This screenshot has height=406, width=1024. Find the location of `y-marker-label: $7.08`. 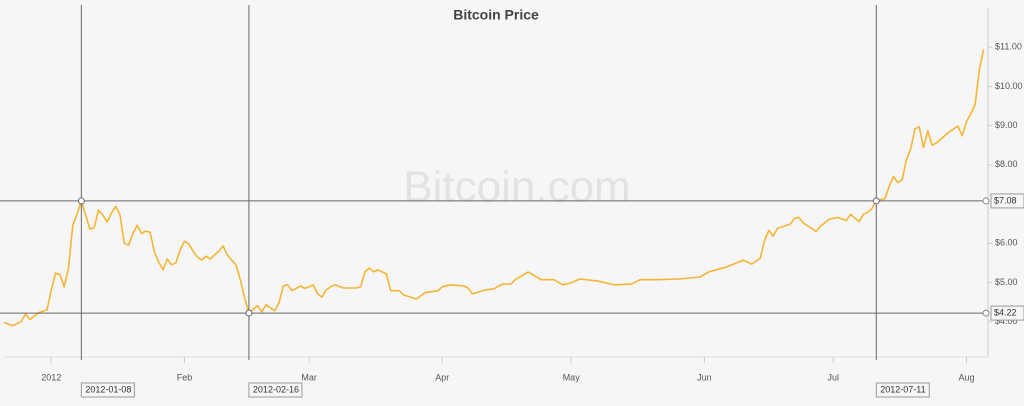

y-marker-label: $7.08 is located at coordinates (1005, 200).